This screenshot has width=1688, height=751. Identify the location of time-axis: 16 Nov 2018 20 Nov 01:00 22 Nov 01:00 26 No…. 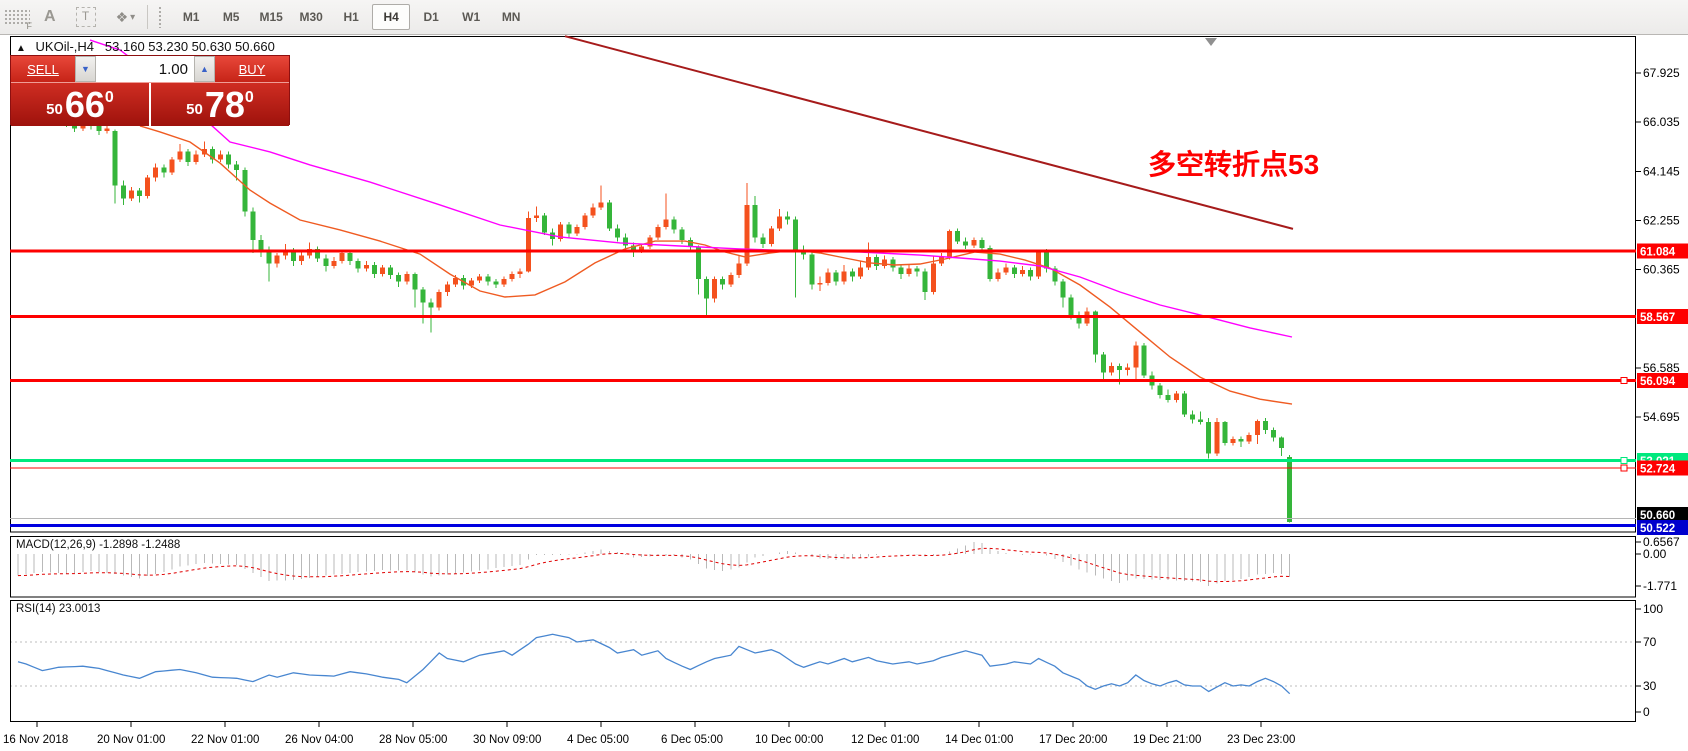
(649, 734).